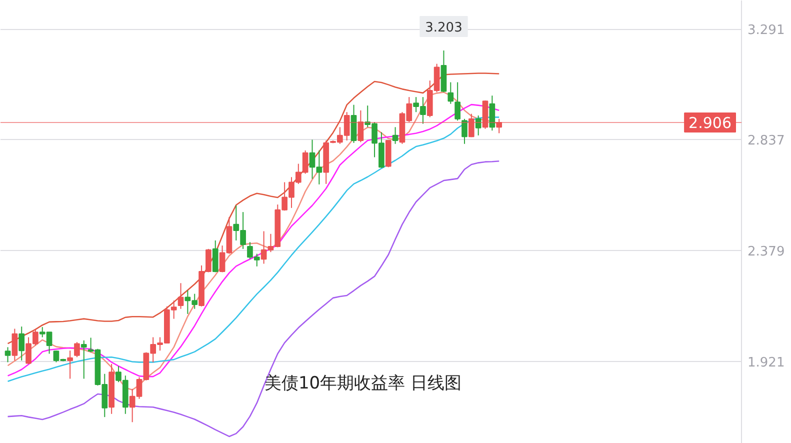 This screenshot has width=791, height=443. I want to click on ref-line-label: 2.906, so click(710, 123).